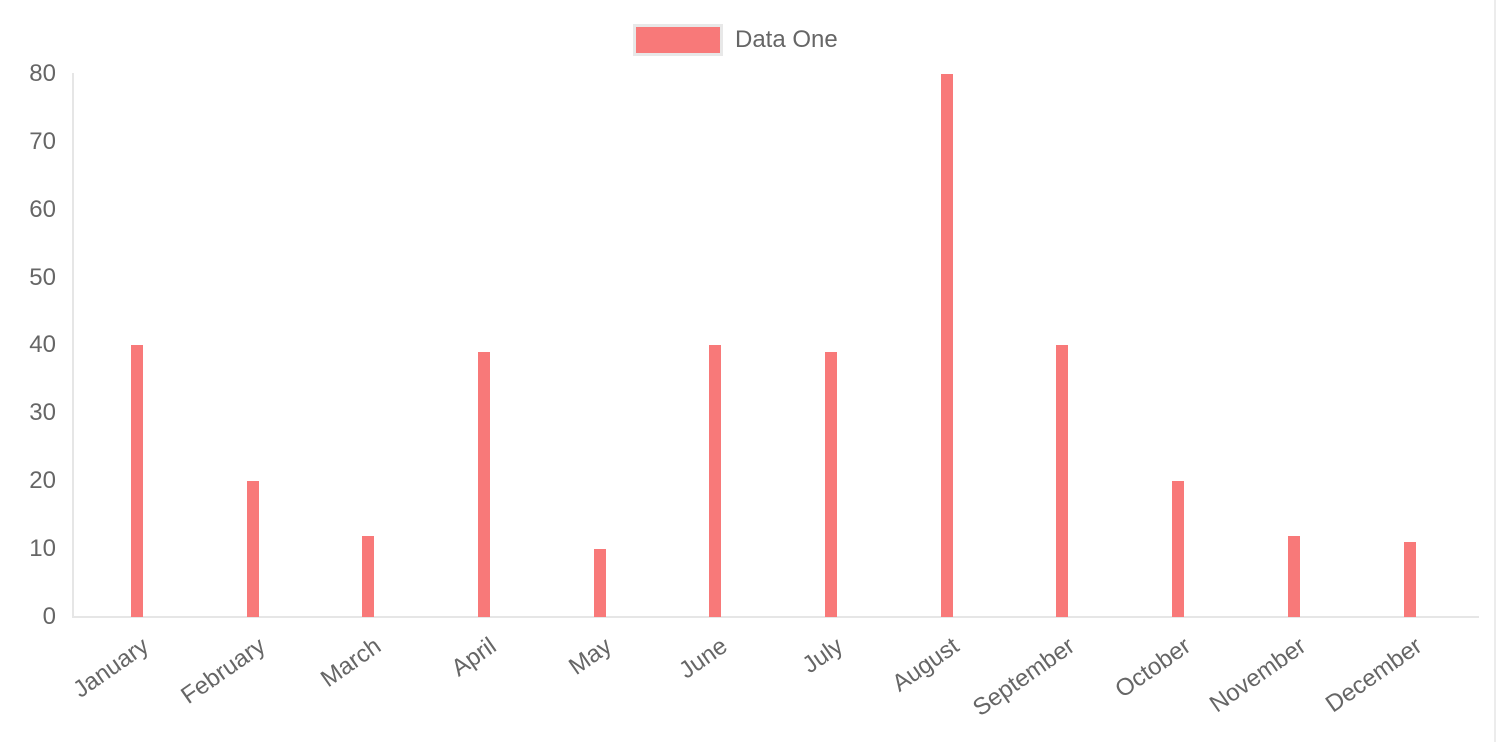 Image resolution: width=1500 pixels, height=742 pixels. Describe the element at coordinates (831, 484) in the screenshot. I see `bar-july` at that location.